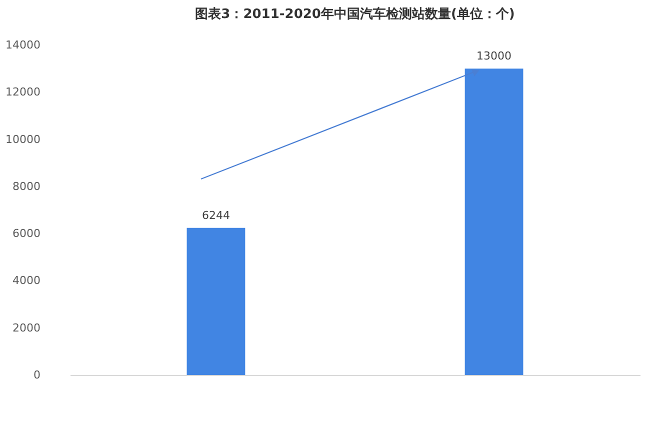 This screenshot has width=650, height=439. What do you see at coordinates (37, 375) in the screenshot?
I see `y-tick-label: 0` at bounding box center [37, 375].